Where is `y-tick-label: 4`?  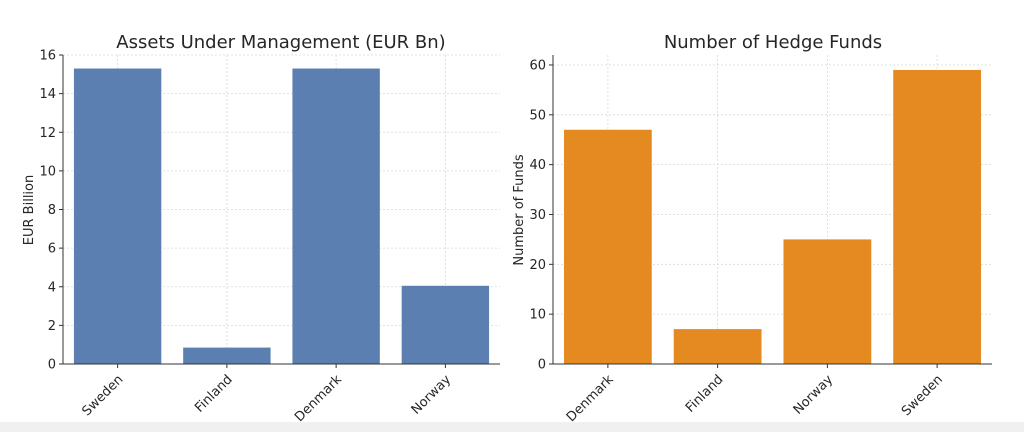
y-tick-label: 4 is located at coordinates (52, 287).